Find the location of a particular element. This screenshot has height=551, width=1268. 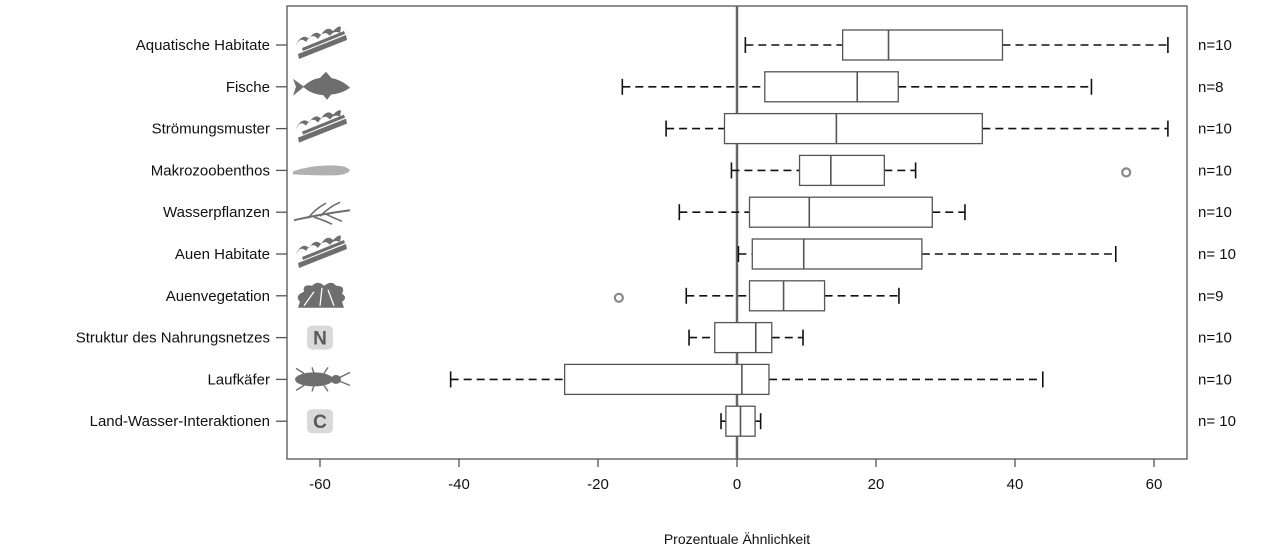

letter-c-icon: C is located at coordinates (320, 421).